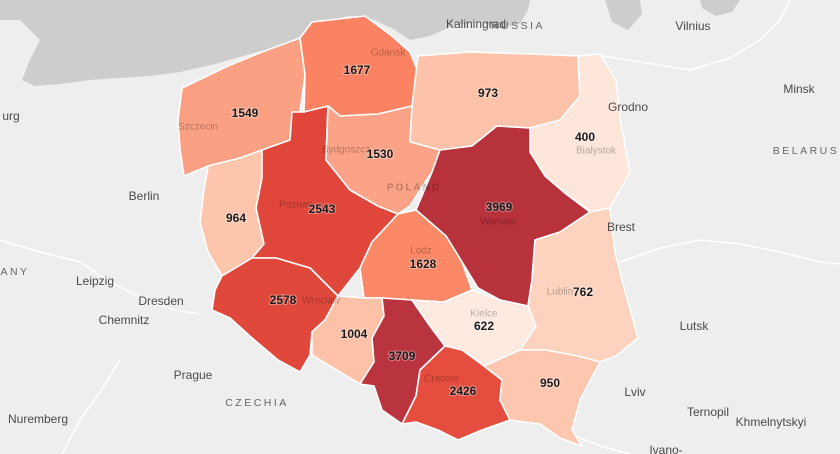 The image size is (840, 454). I want to click on region-value-opolskie: 1004, so click(354, 334).